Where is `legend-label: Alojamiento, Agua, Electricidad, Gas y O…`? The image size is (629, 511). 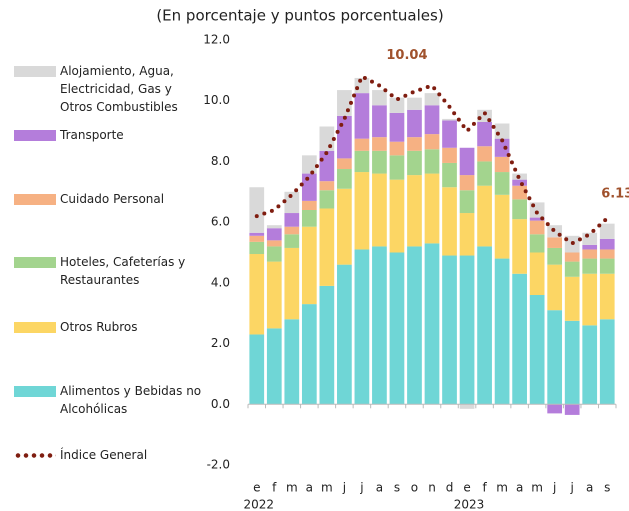
legend-label: Alojamiento, Agua, Electricidad, Gas y O… is located at coordinates (119, 89).